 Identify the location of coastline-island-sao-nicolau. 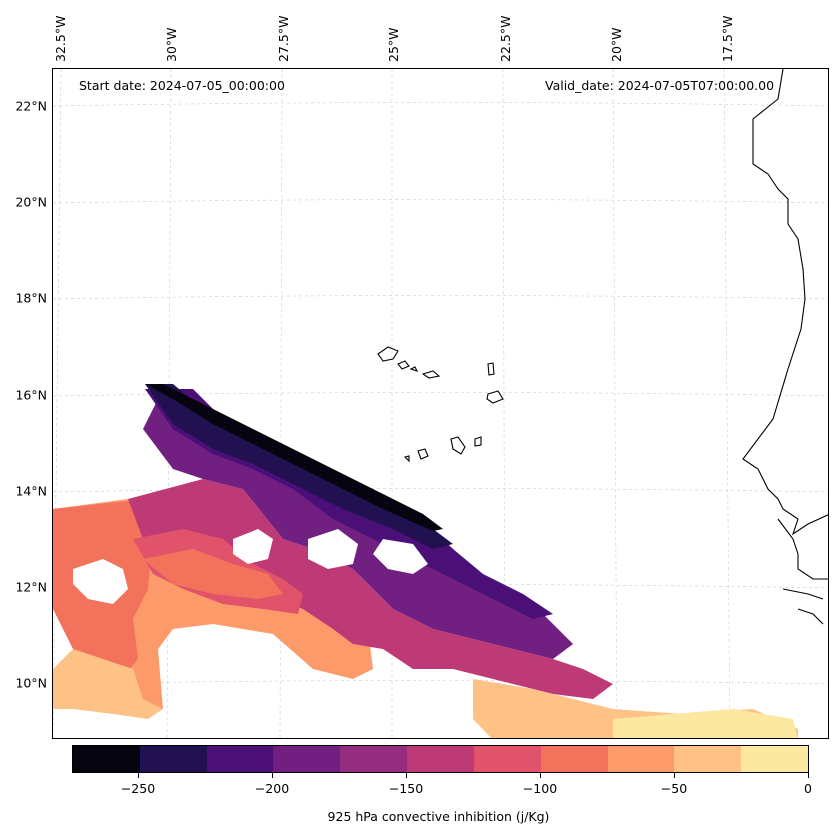
(431, 374).